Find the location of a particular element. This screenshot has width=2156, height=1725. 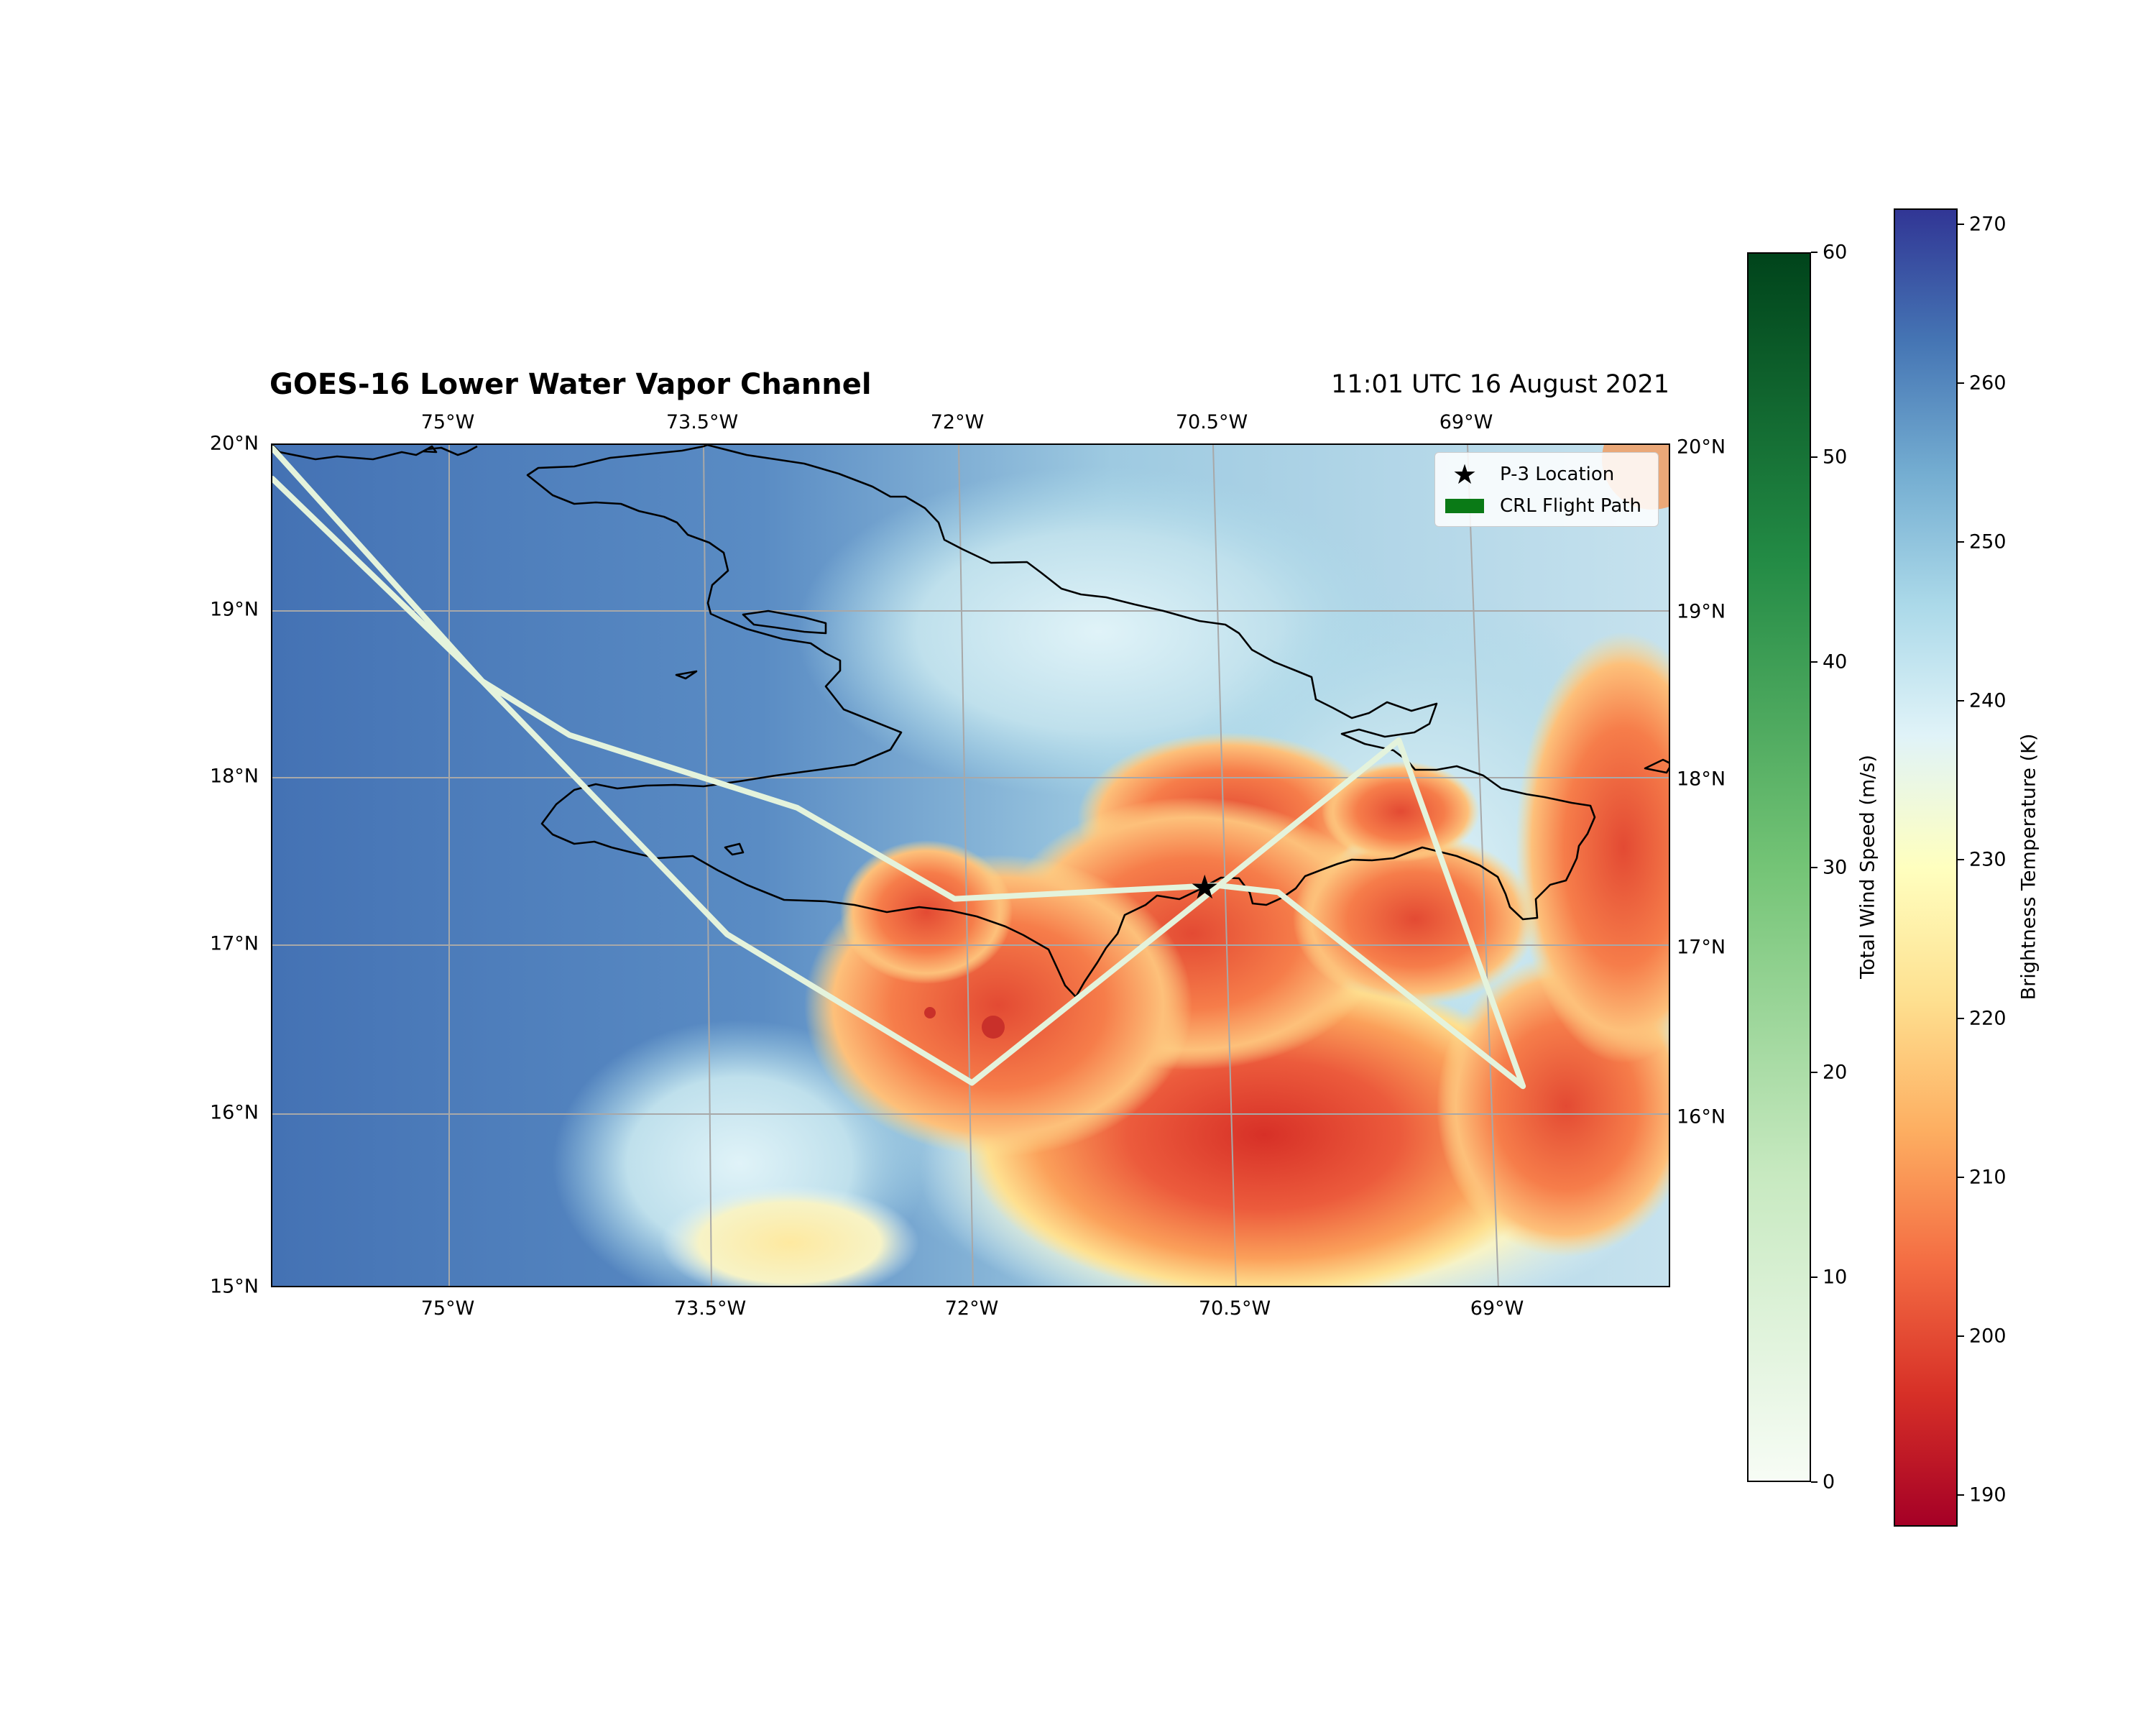

legend-item-flight-path: CRL Flight Path is located at coordinates (1541, 506).